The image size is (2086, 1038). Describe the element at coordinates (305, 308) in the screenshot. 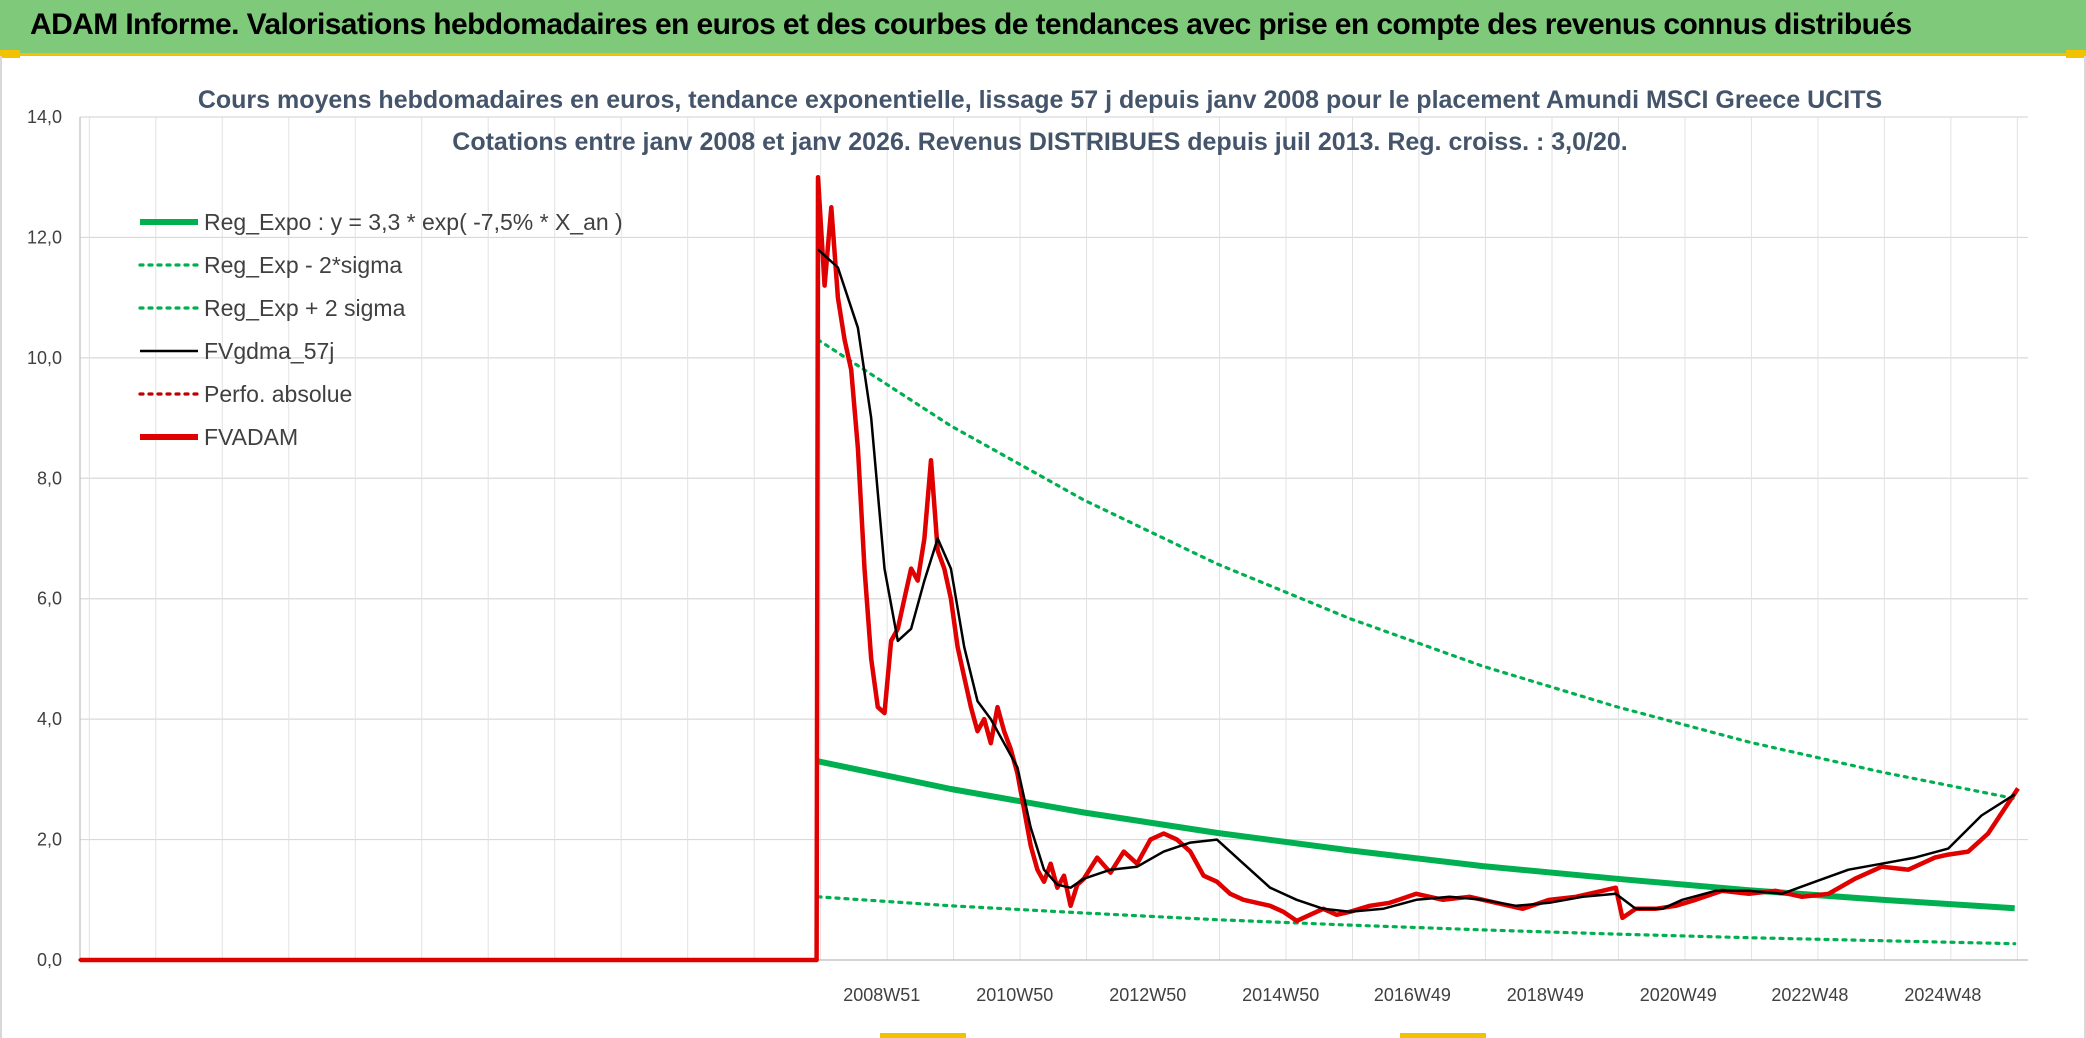

I see `legend-label: Reg_Exp + 2 sigma` at that location.